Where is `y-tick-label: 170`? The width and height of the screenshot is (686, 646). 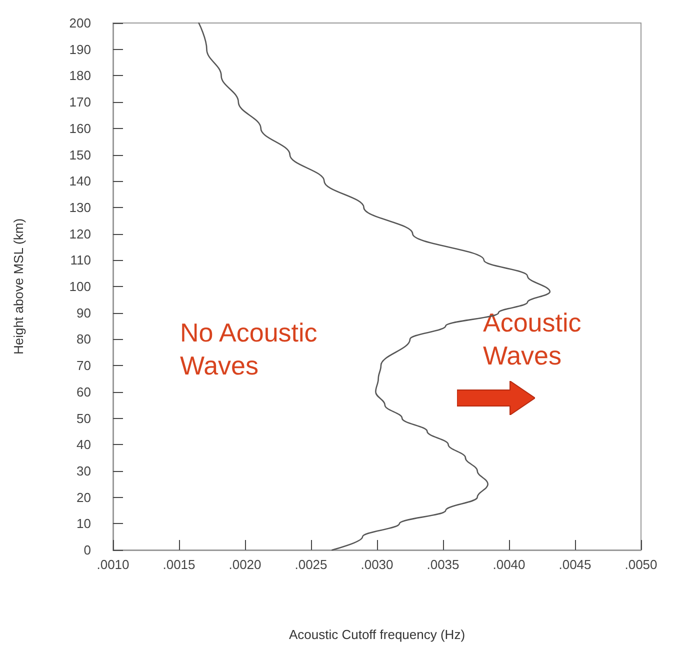 y-tick-label: 170 is located at coordinates (80, 102).